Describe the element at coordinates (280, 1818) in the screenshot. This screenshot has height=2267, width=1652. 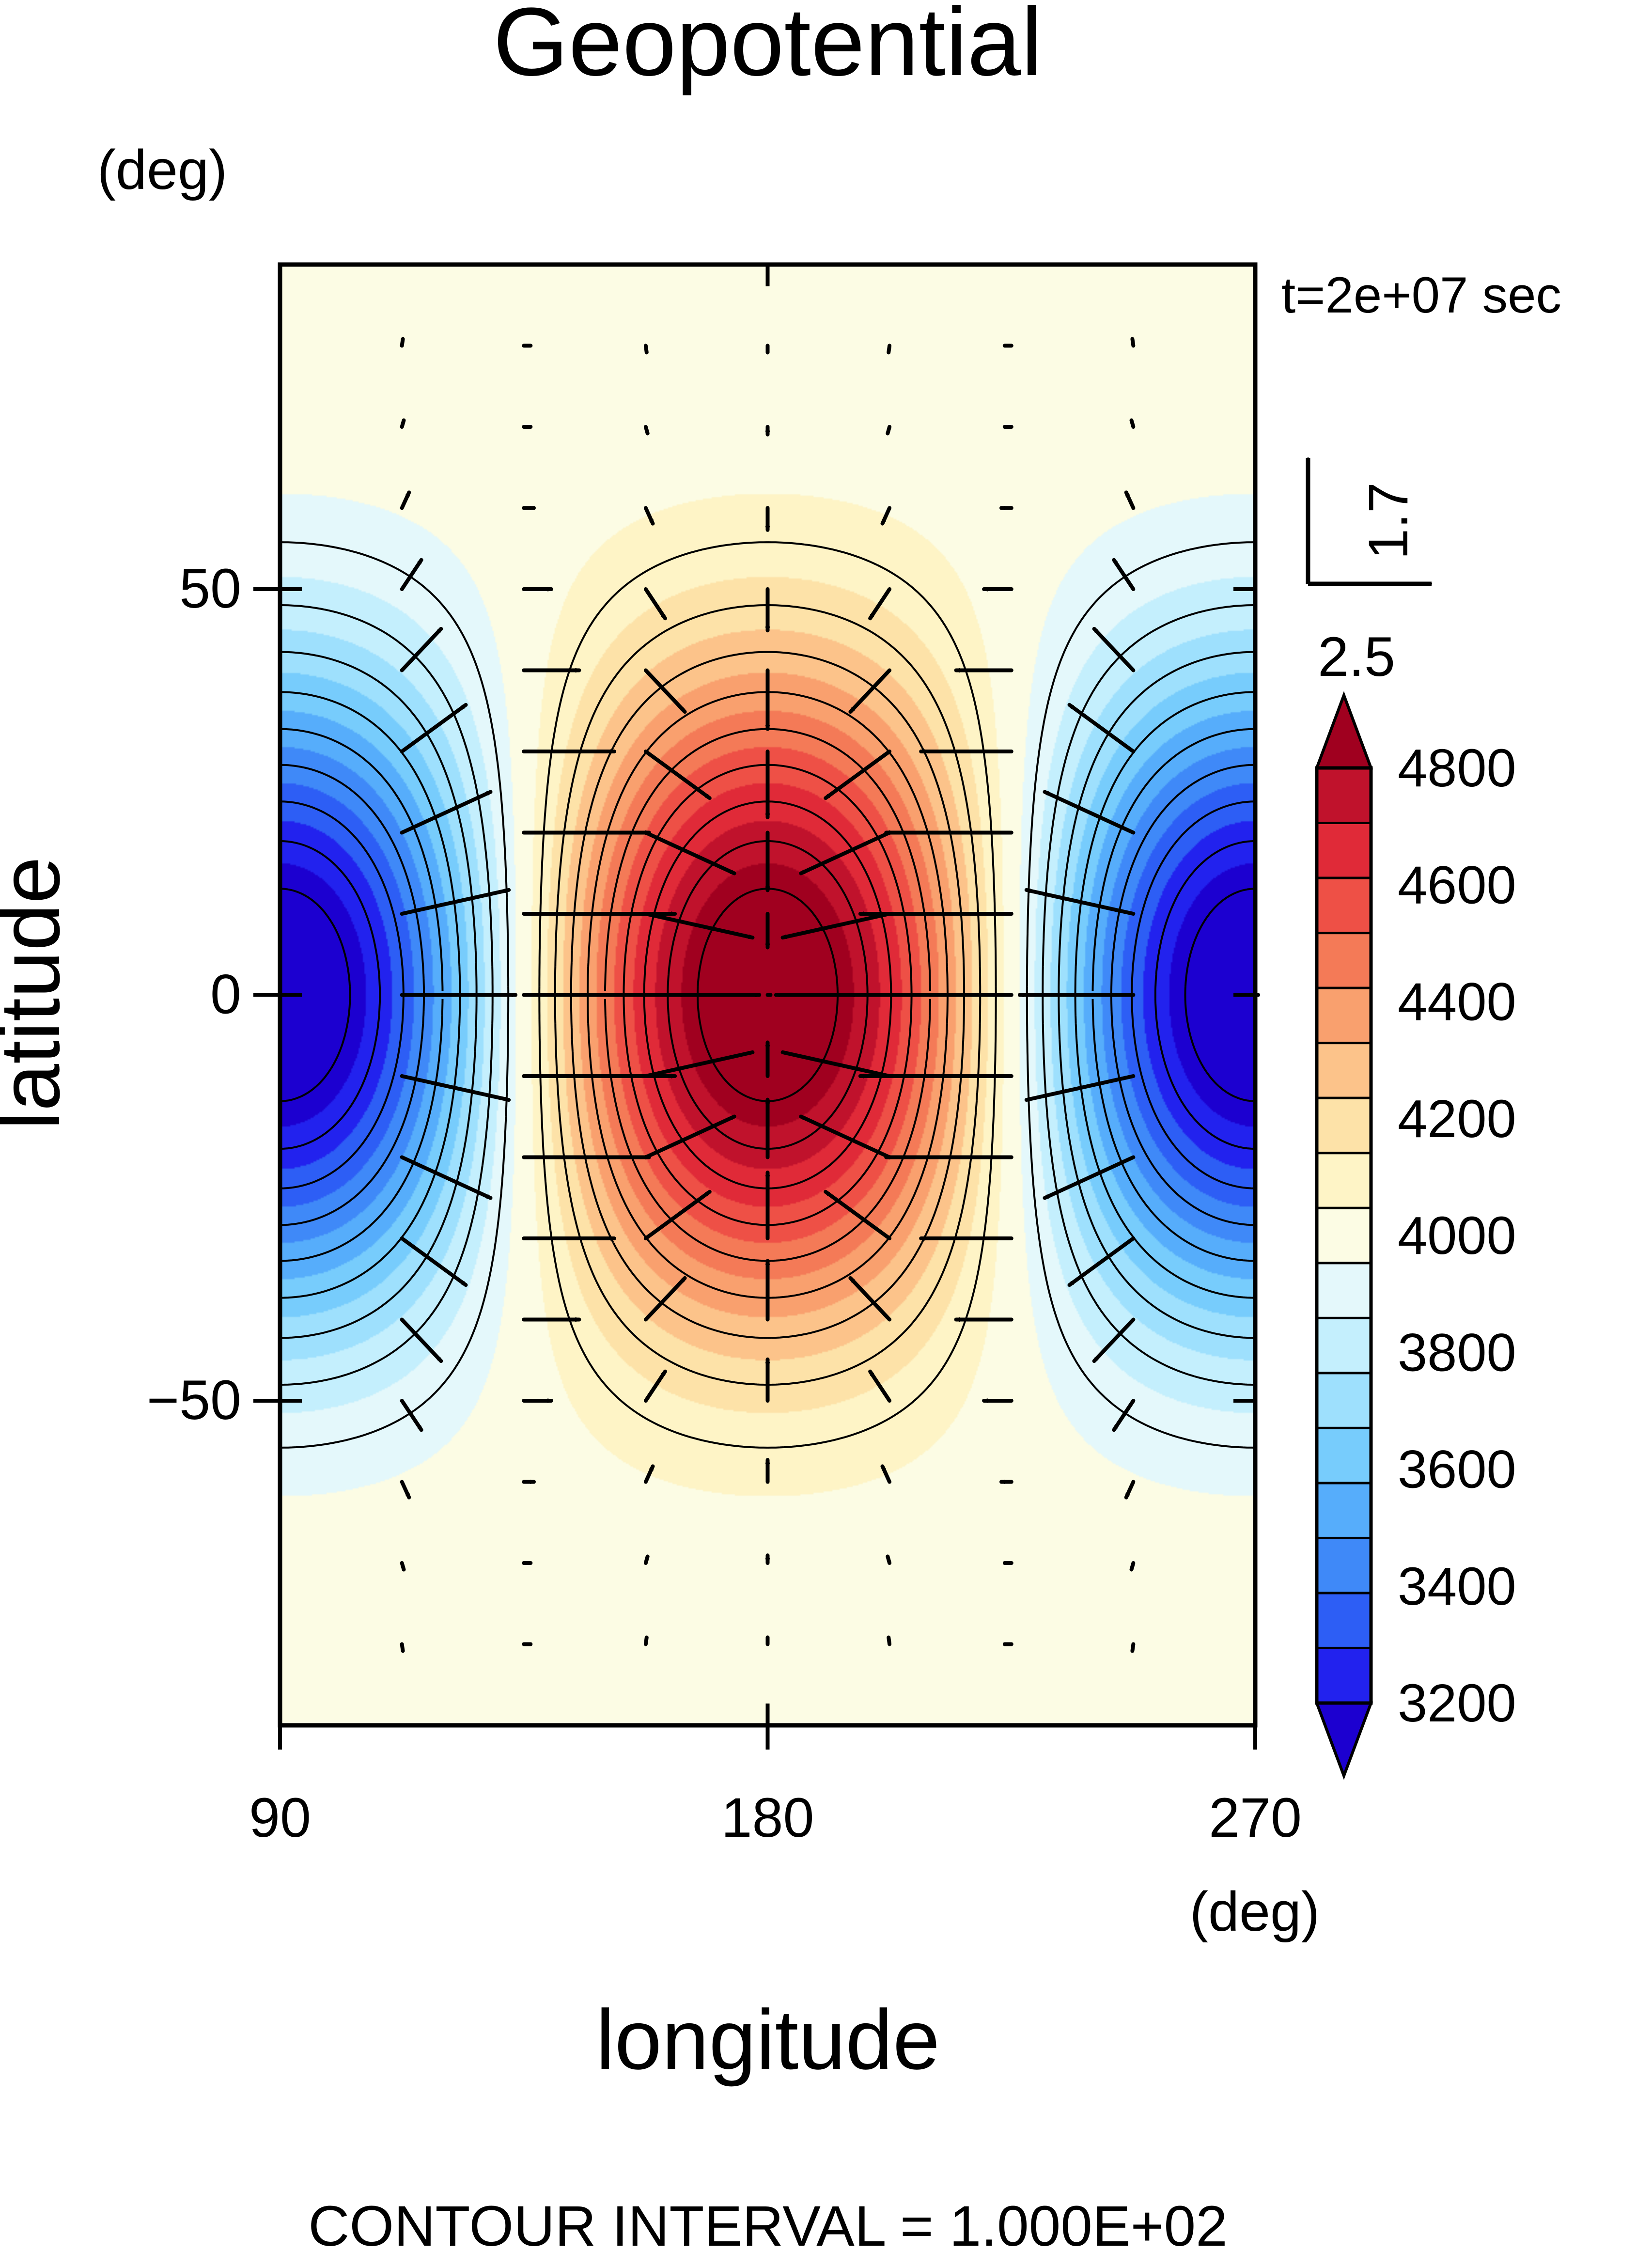
I see `x-tick-label: 90` at that location.